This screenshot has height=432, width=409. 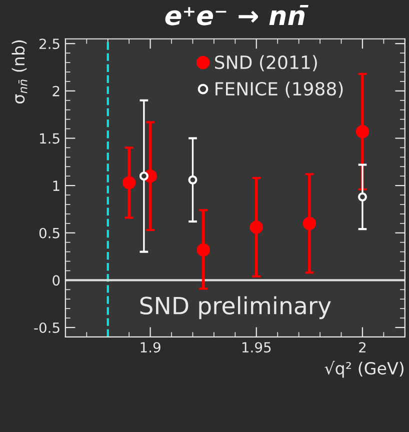 What do you see at coordinates (235, 308) in the screenshot?
I see `annotation: SND preliminary` at bounding box center [235, 308].